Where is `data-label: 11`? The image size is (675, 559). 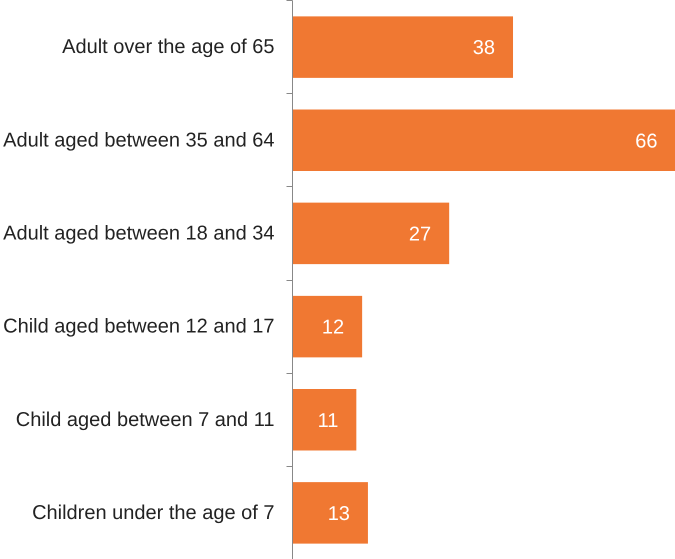
data-label: 11 is located at coordinates (328, 421).